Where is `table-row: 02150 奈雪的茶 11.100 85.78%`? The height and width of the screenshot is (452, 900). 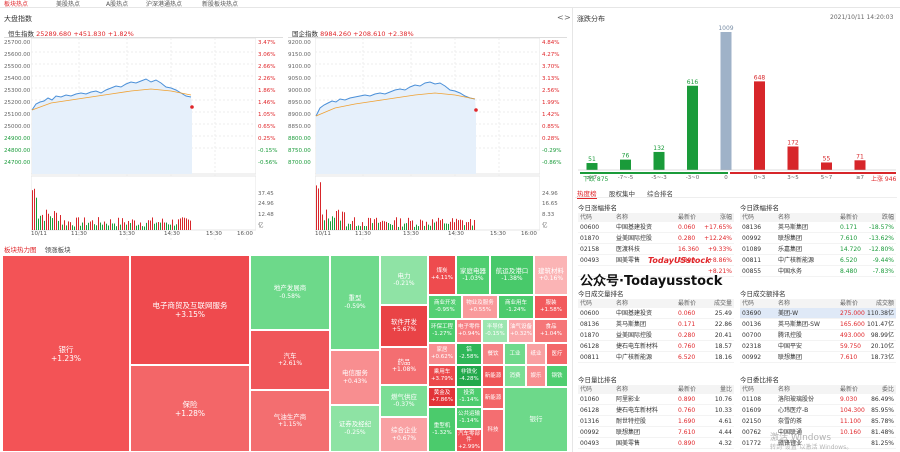 table-row: 02150 奈雪的茶 11.100 85.78% is located at coordinates (818, 421).